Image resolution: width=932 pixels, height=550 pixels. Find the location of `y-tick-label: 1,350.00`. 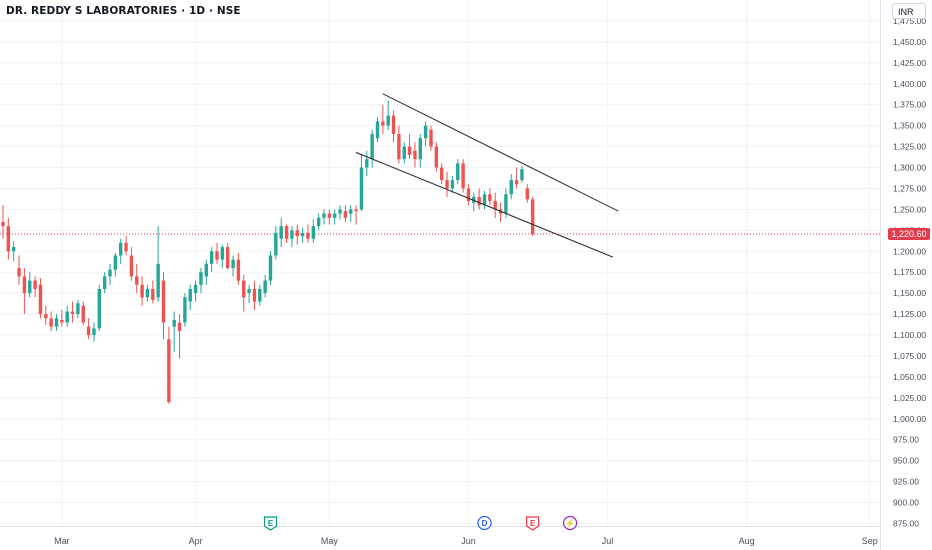

y-tick-label: 1,350.00 is located at coordinates (909, 126).